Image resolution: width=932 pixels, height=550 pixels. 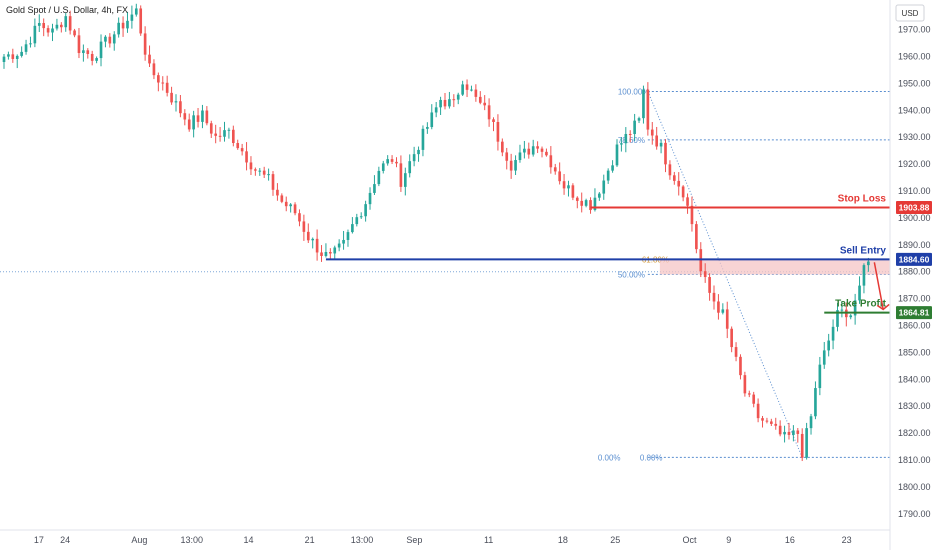 I want to click on chart-title: Gold Spot / U.S. Dollar, 4h, FX, so click(x=67, y=10).